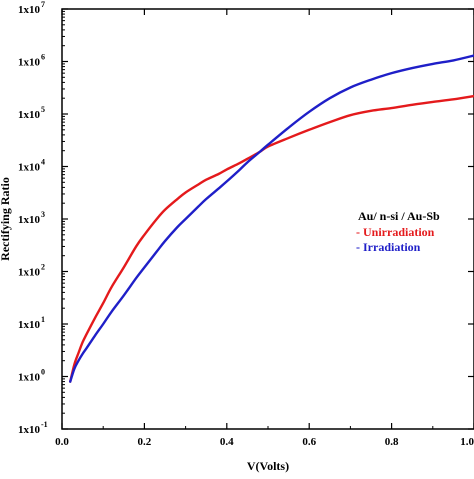  I want to click on y-tick-exponent: 1, so click(43, 319).